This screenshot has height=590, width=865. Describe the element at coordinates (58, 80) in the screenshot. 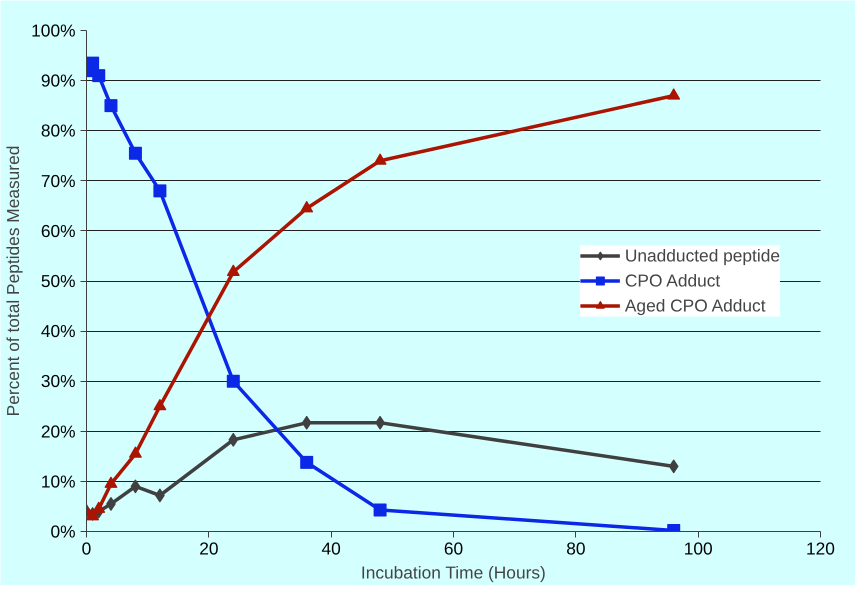

I see `y-tick-label: 90%` at that location.